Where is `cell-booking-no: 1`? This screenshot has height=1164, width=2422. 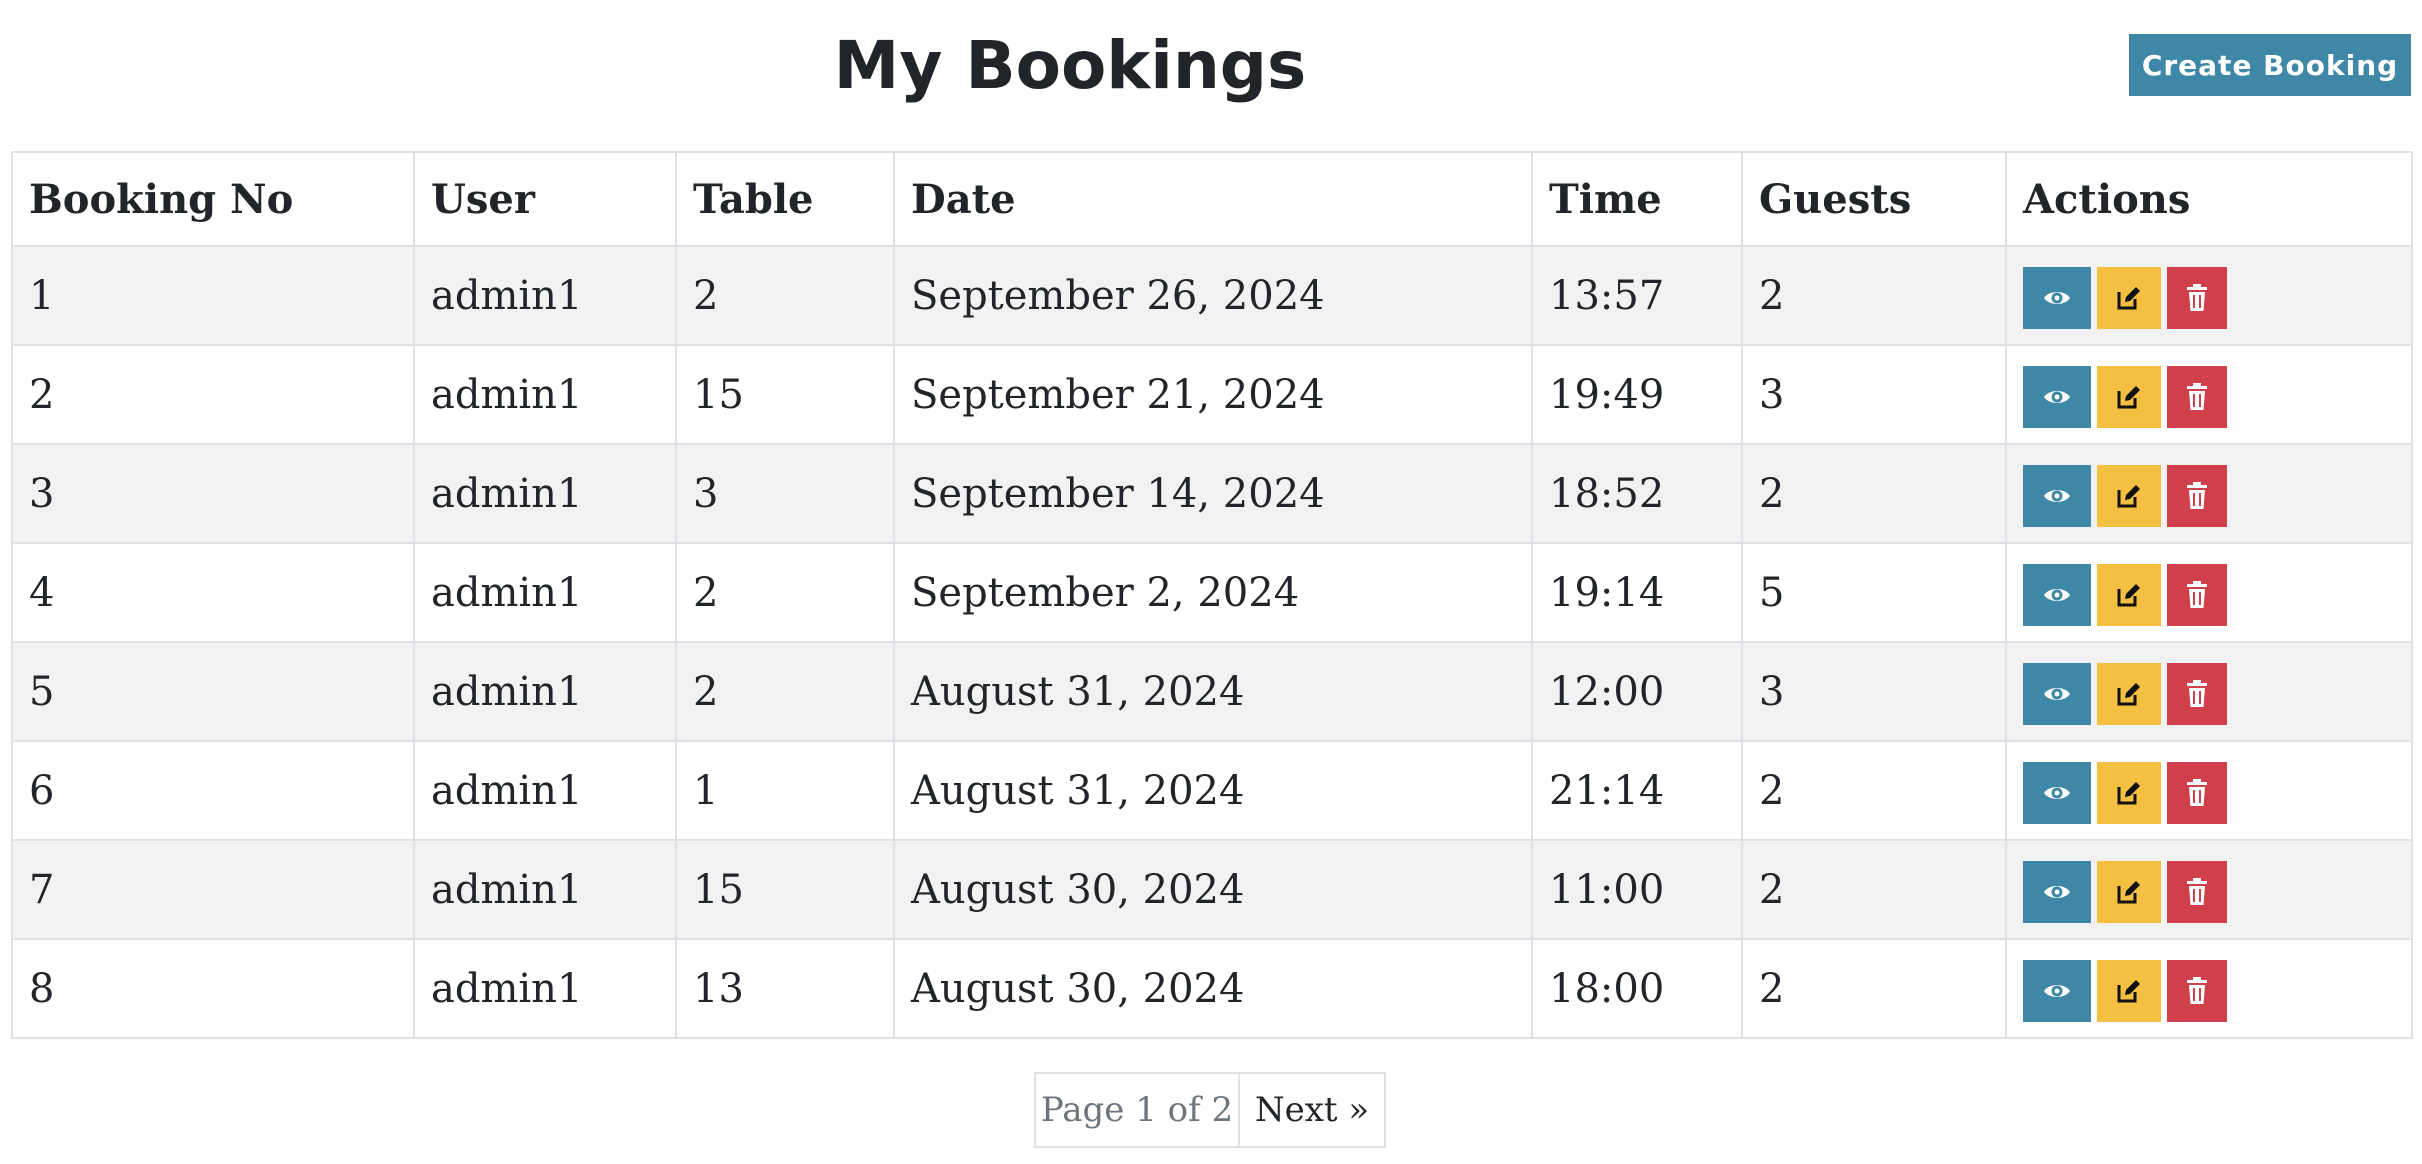
cell-booking-no: 1 is located at coordinates (213, 295).